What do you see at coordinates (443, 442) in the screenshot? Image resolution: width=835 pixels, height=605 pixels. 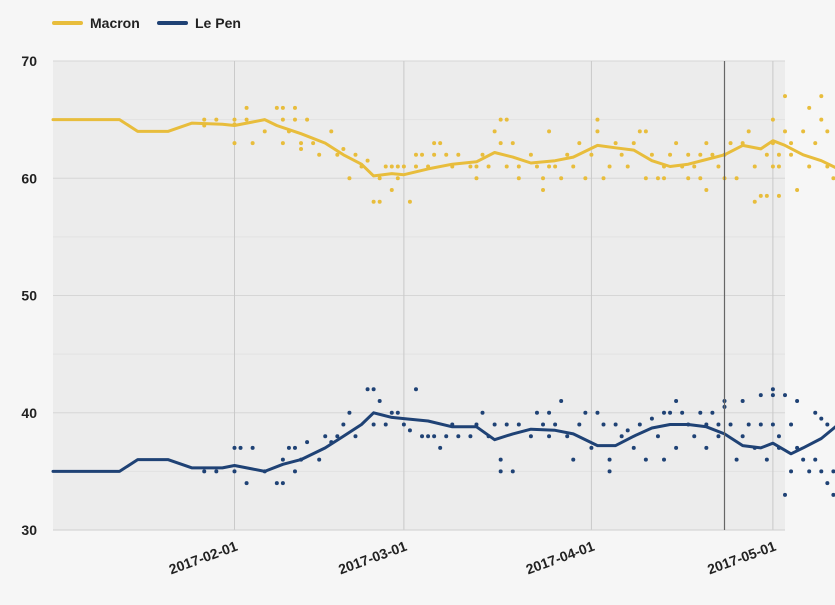 I see `trend-line-le-pen` at bounding box center [443, 442].